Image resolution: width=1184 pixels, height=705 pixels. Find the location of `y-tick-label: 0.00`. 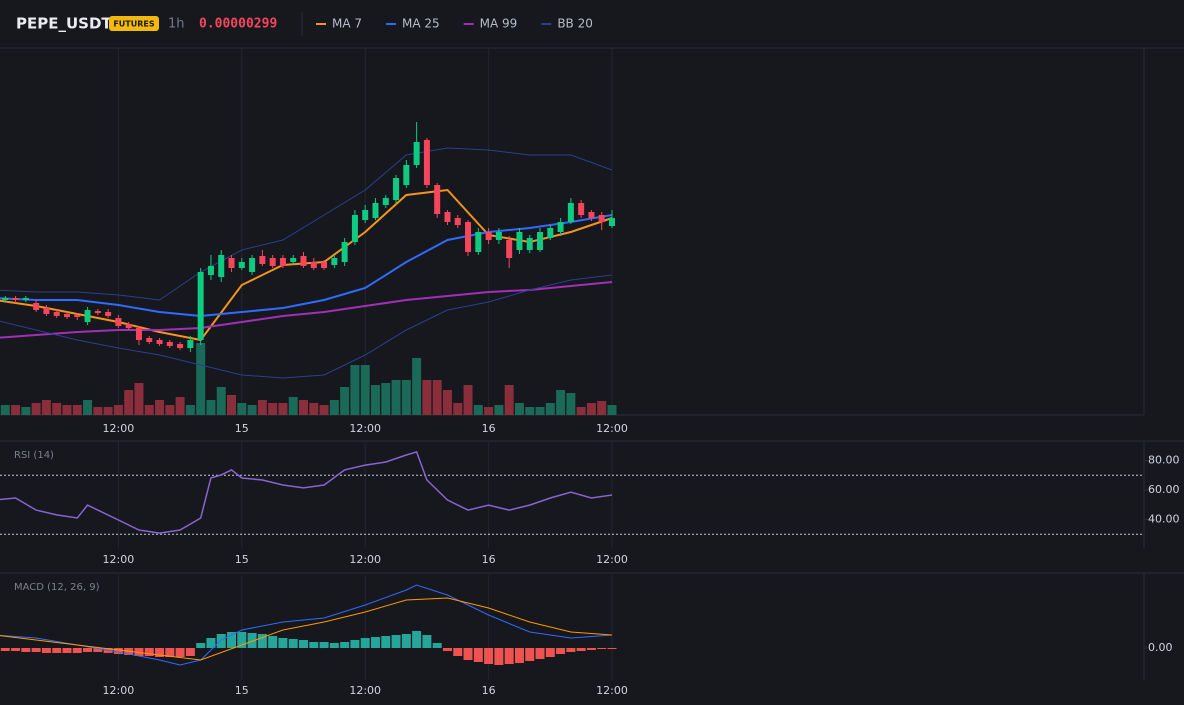

y-tick-label: 0.00 is located at coordinates (1160, 647).